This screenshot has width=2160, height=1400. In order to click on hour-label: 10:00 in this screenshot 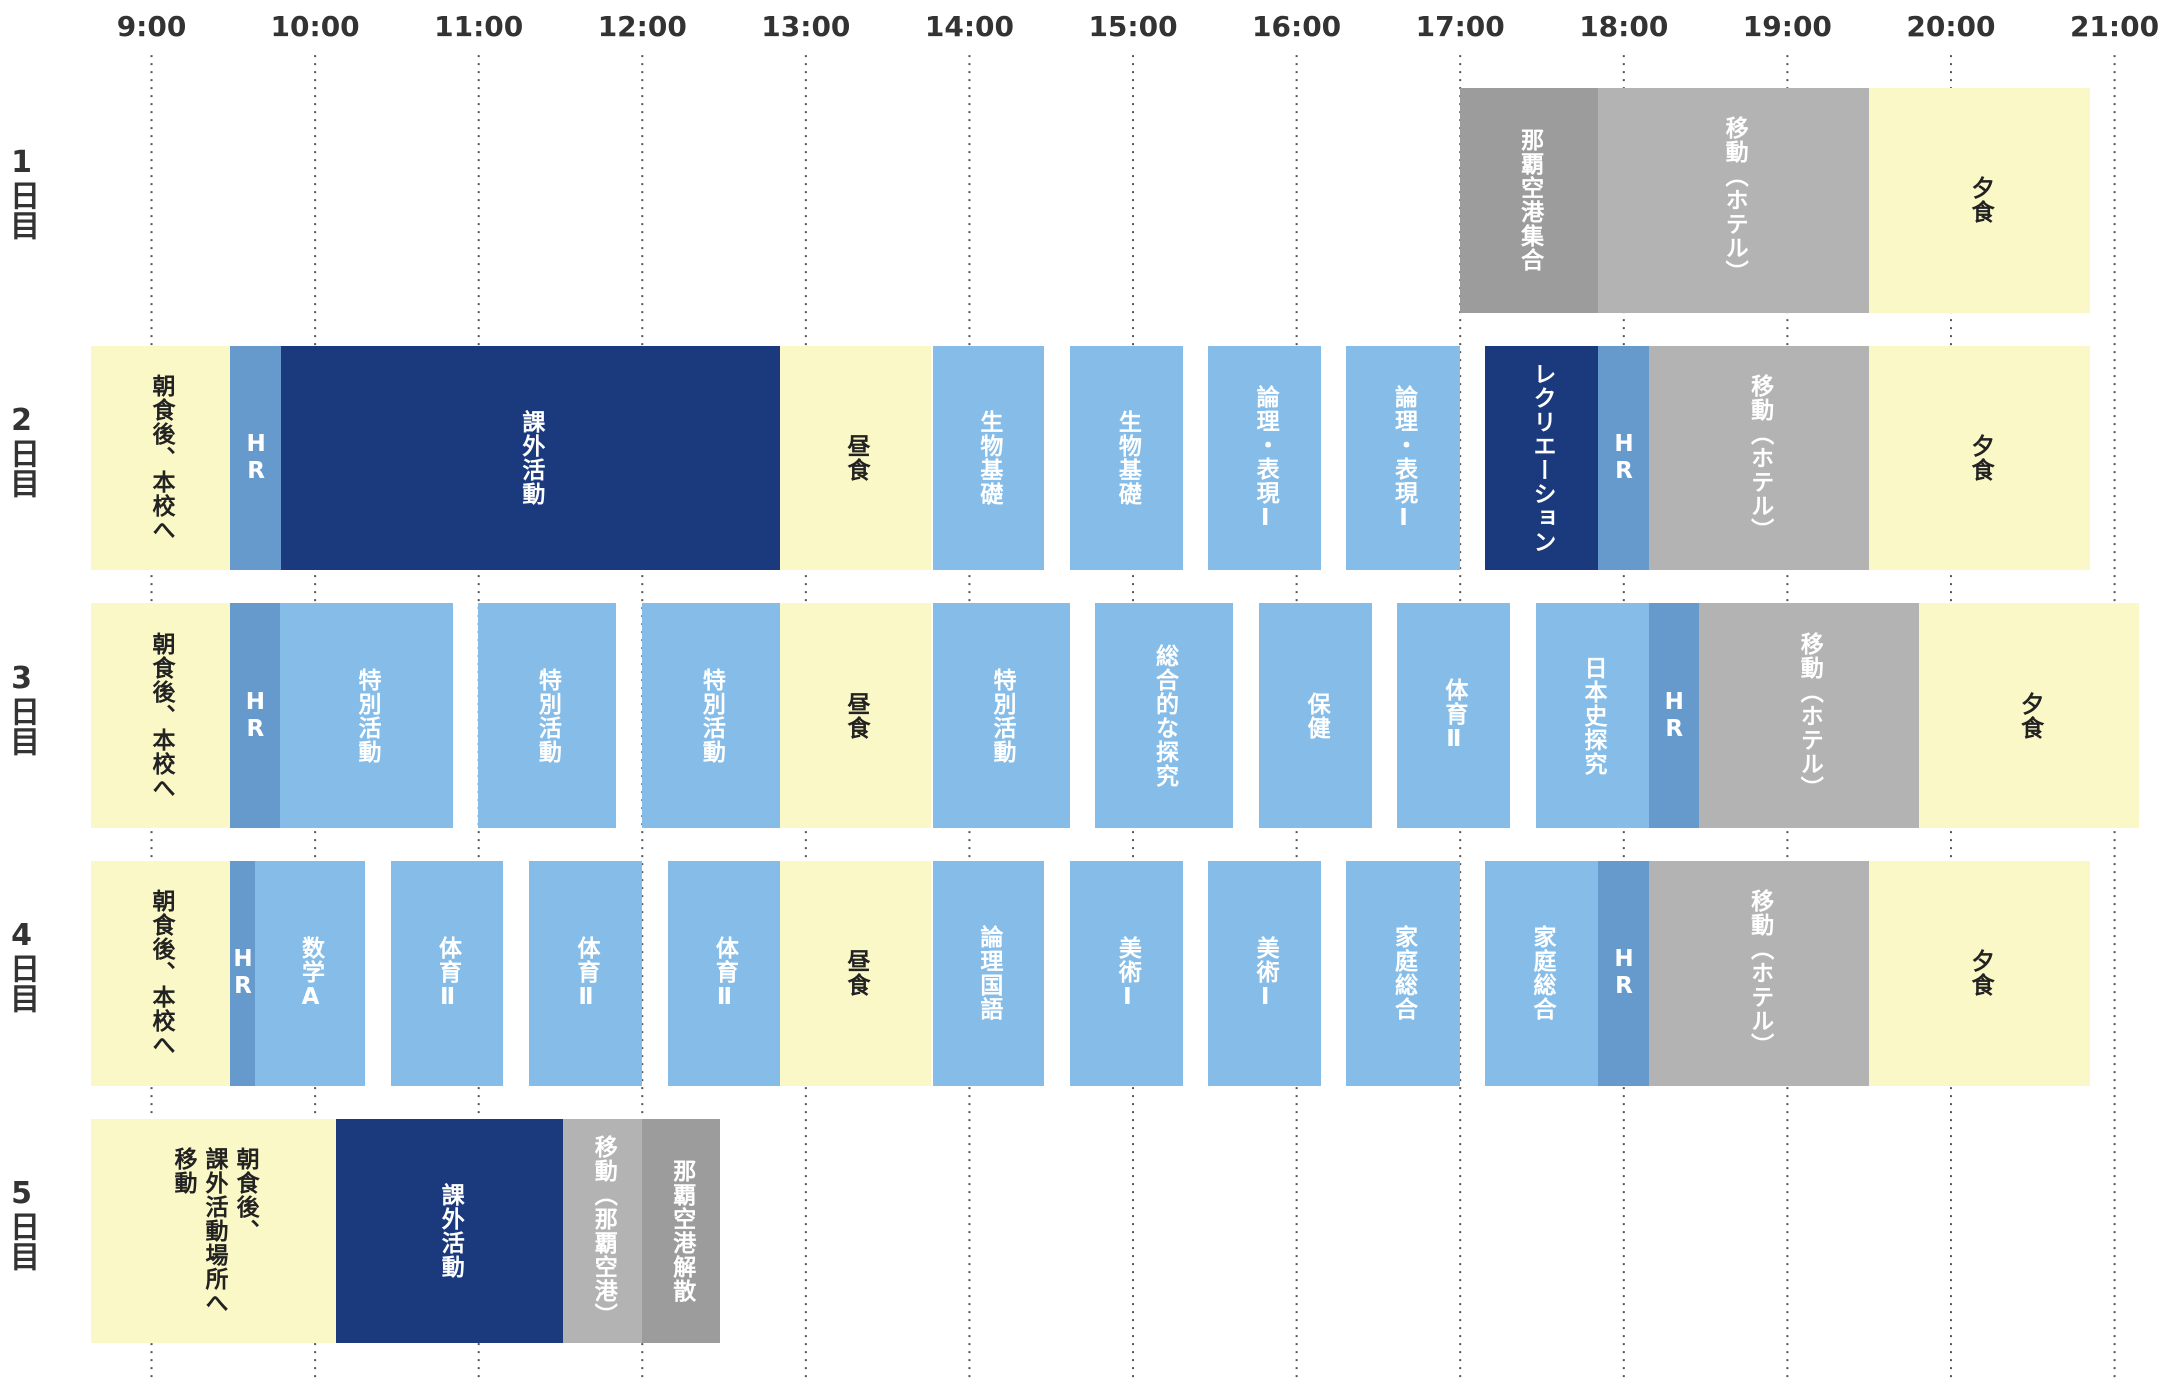, I will do `click(315, 26)`.